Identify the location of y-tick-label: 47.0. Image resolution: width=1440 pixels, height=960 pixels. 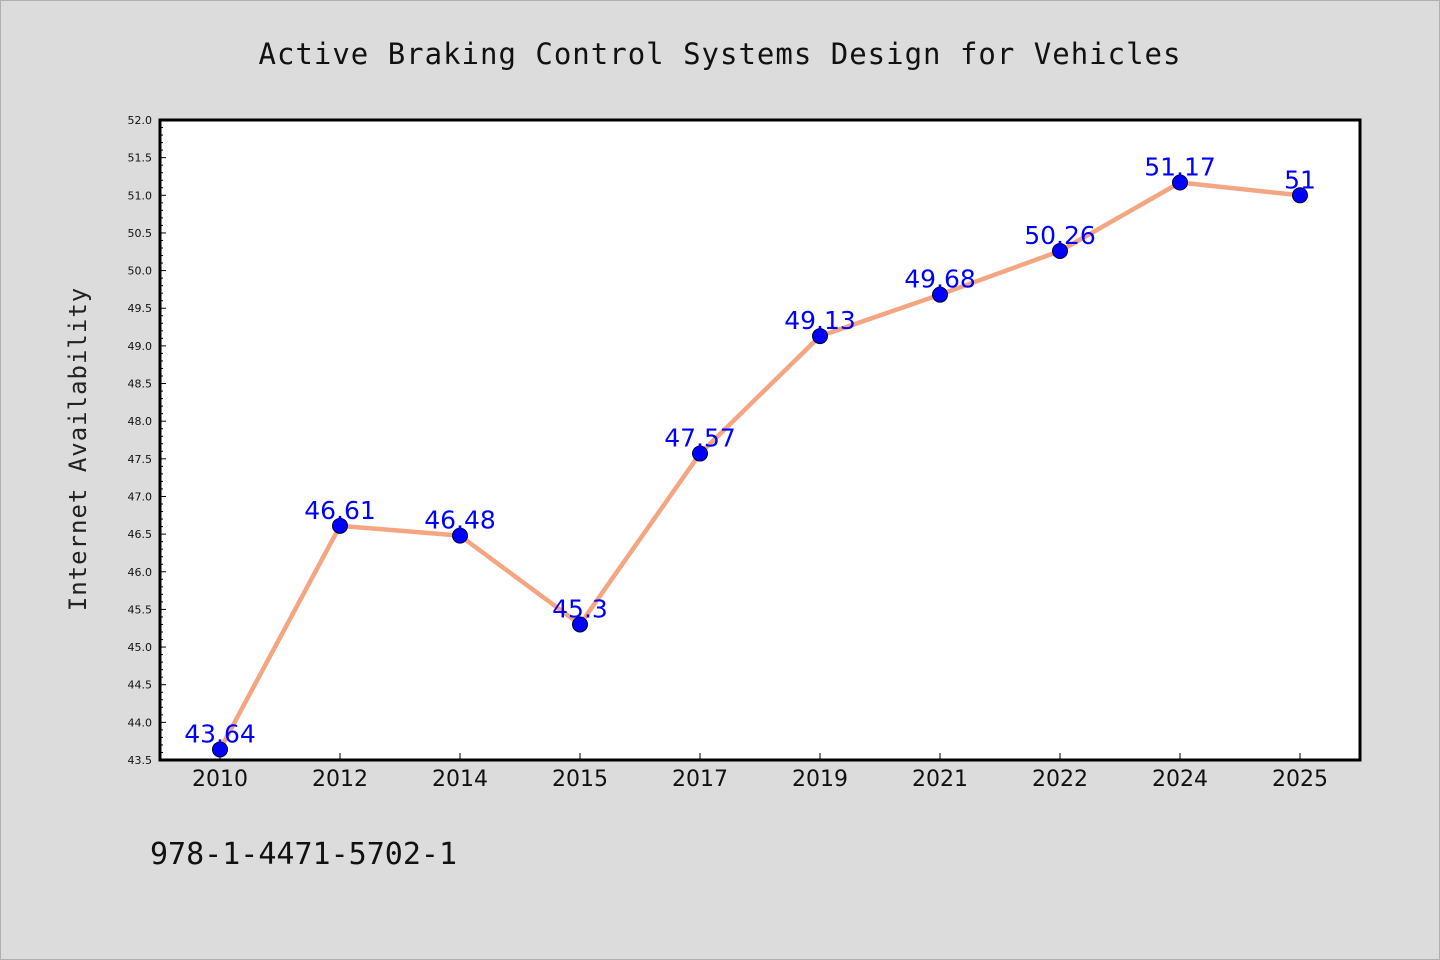
(140, 496).